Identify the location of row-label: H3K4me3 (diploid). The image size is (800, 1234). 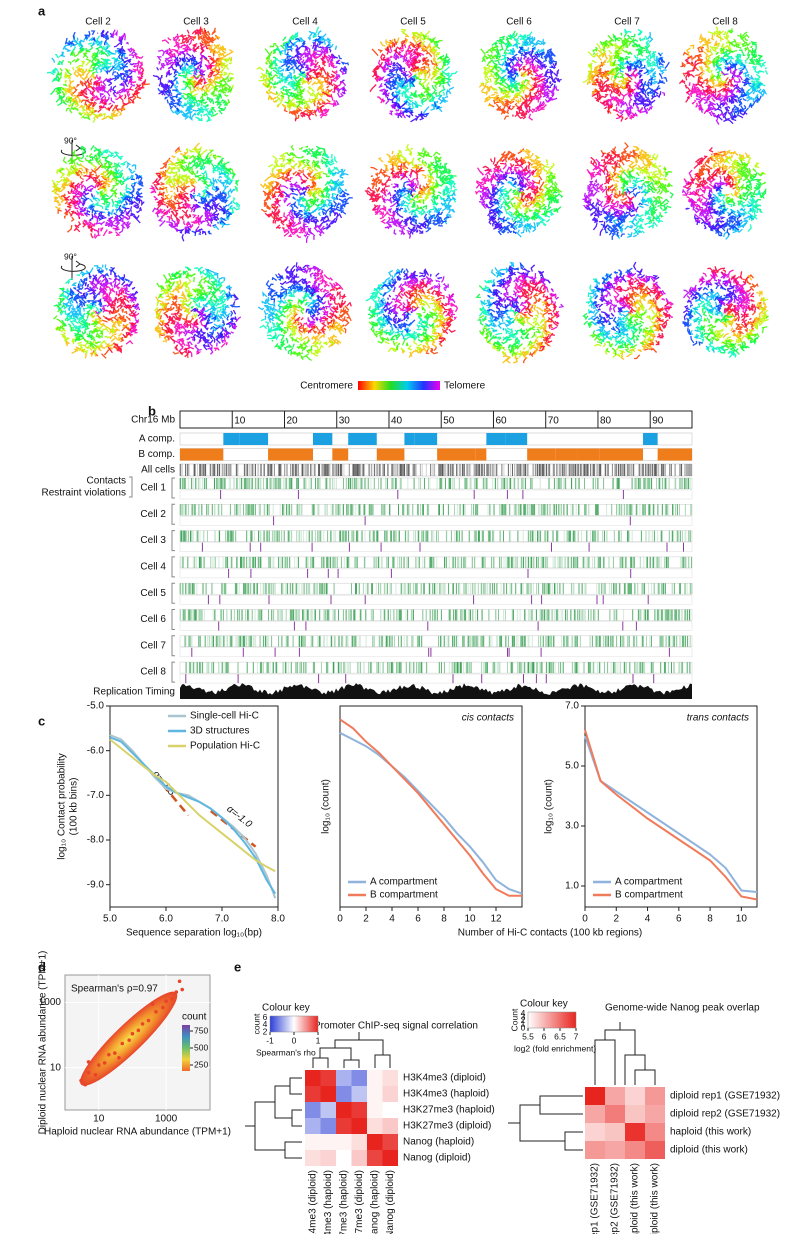
(444, 1078).